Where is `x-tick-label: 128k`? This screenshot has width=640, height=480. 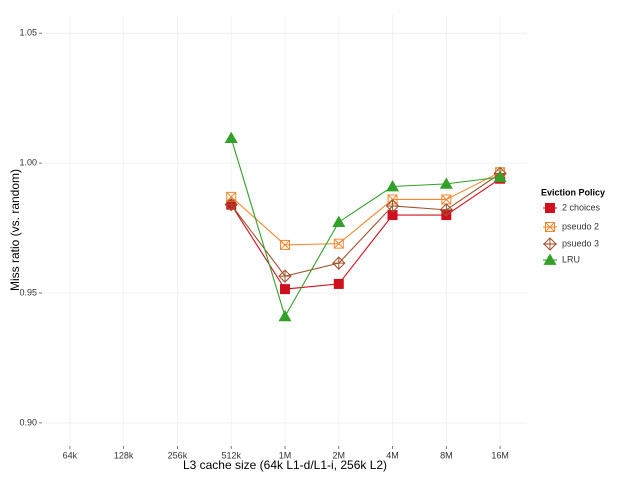
x-tick-label: 128k is located at coordinates (124, 455).